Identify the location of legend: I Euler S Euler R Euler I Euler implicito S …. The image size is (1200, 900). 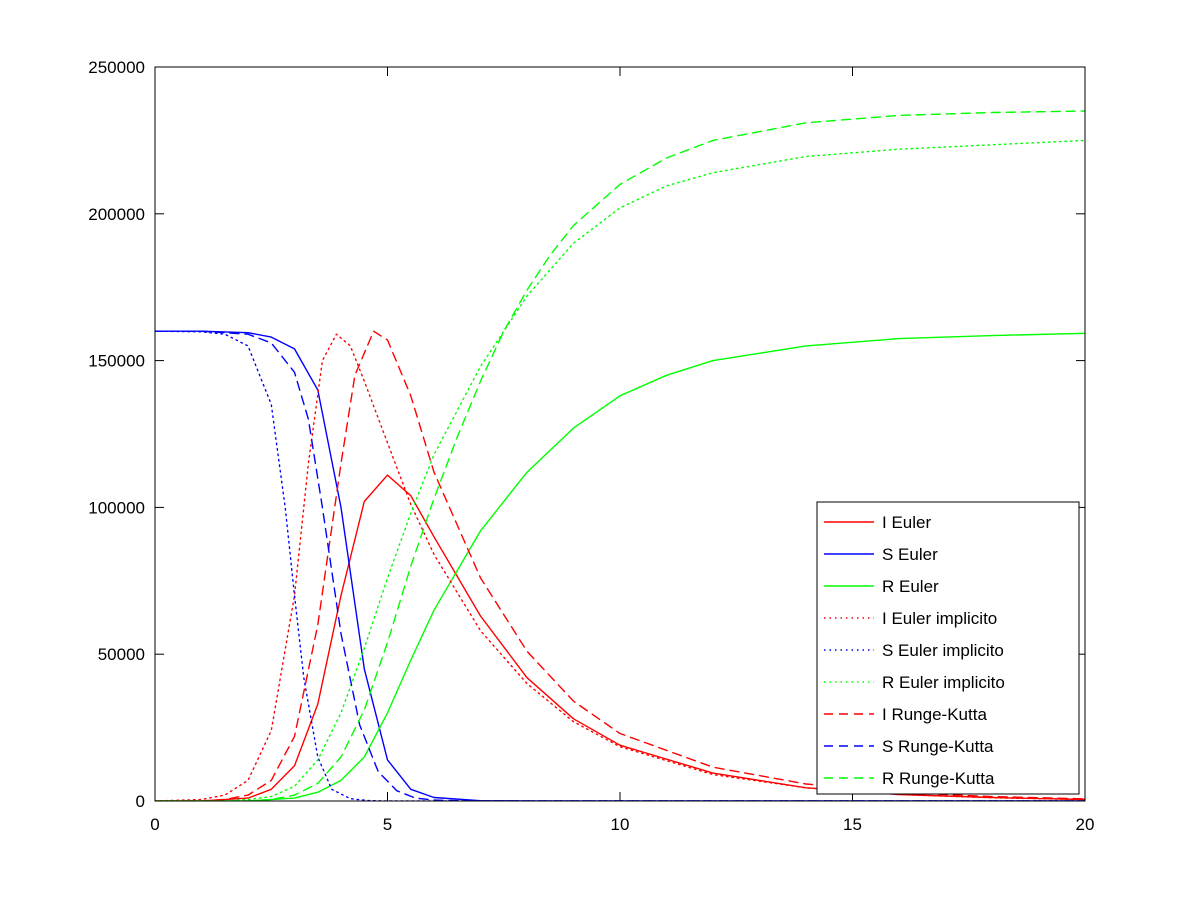
(948, 648).